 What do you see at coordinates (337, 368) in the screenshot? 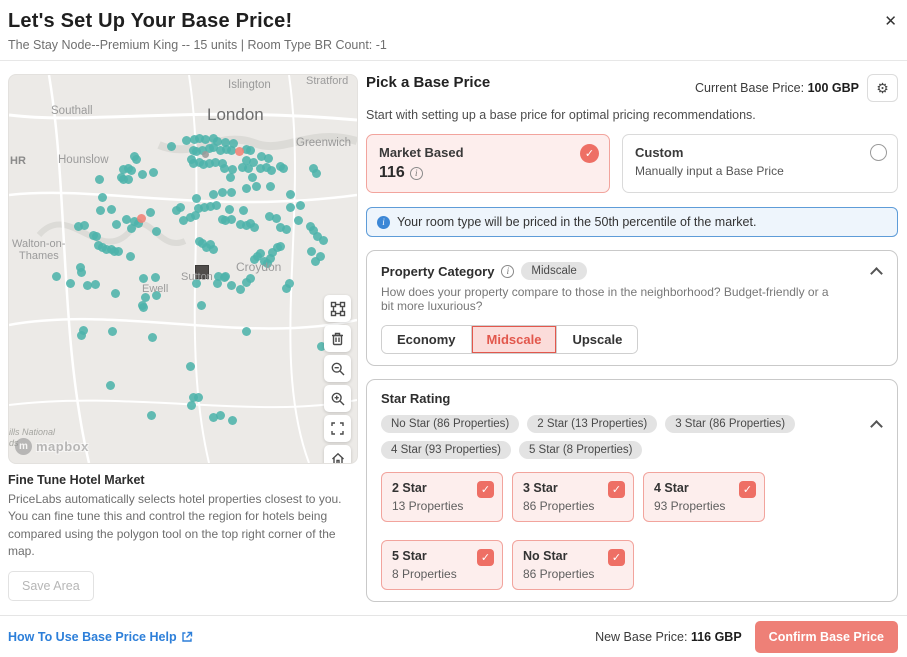
I see `zoom-out-button` at bounding box center [337, 368].